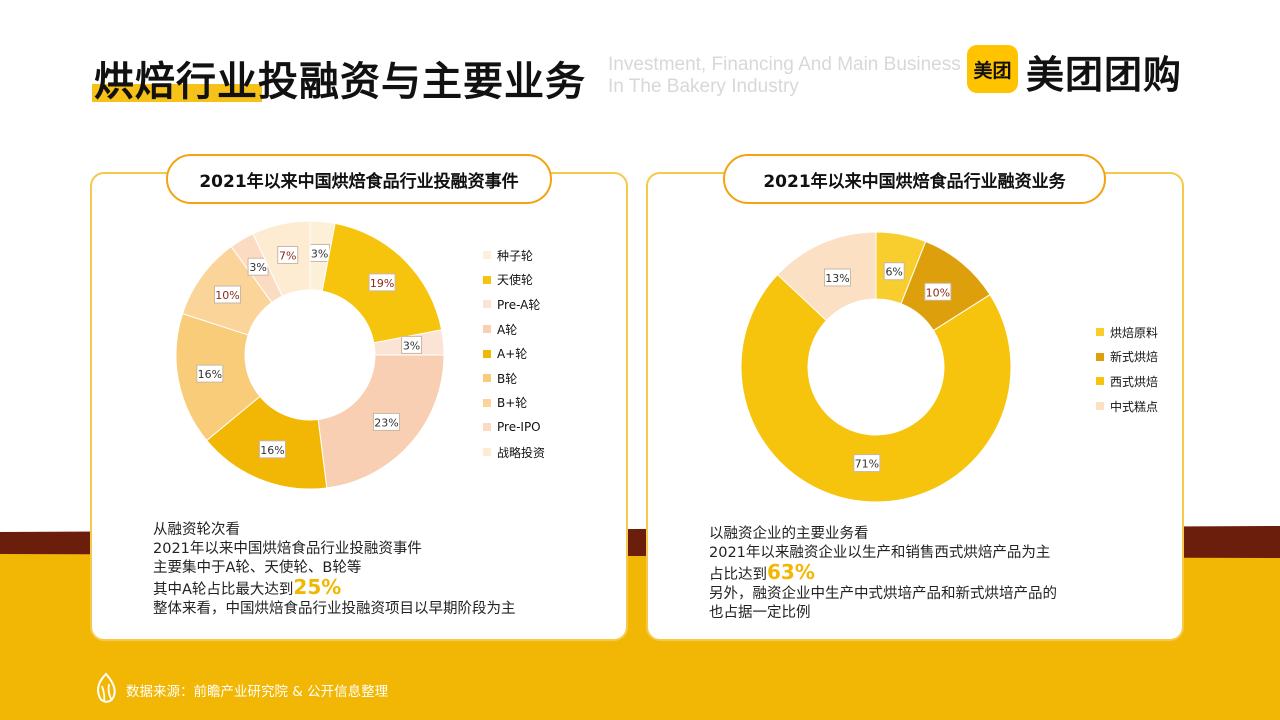  I want to click on legend-item-0-5: B轮, so click(514, 378).